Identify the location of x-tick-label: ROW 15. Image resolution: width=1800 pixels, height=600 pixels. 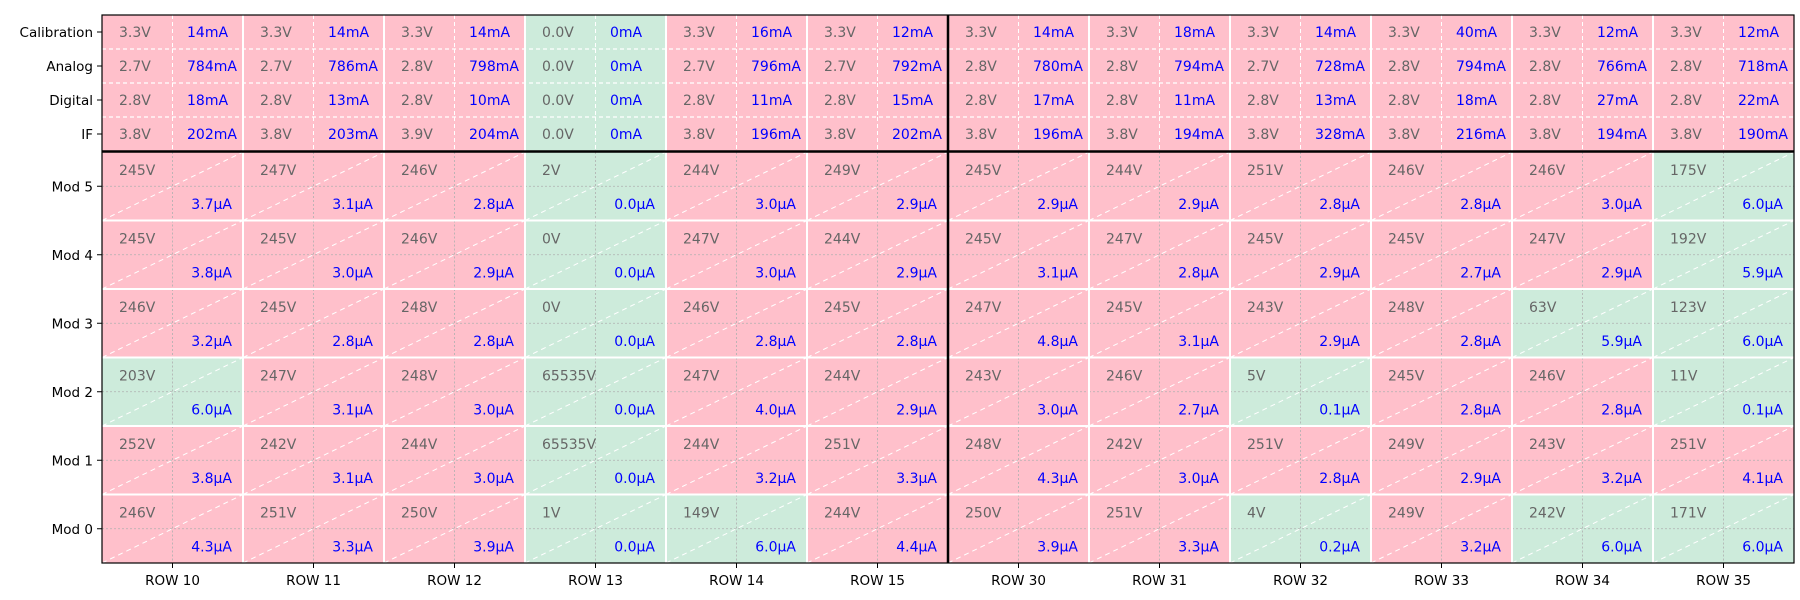
(877, 581).